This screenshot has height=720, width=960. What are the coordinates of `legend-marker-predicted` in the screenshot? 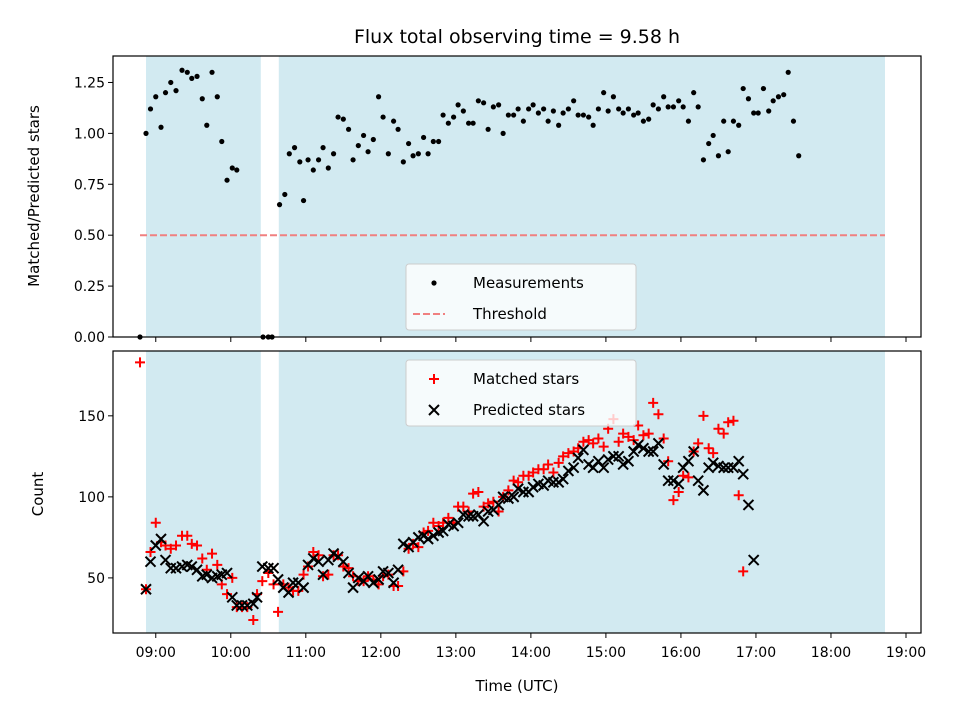 It's located at (434, 410).